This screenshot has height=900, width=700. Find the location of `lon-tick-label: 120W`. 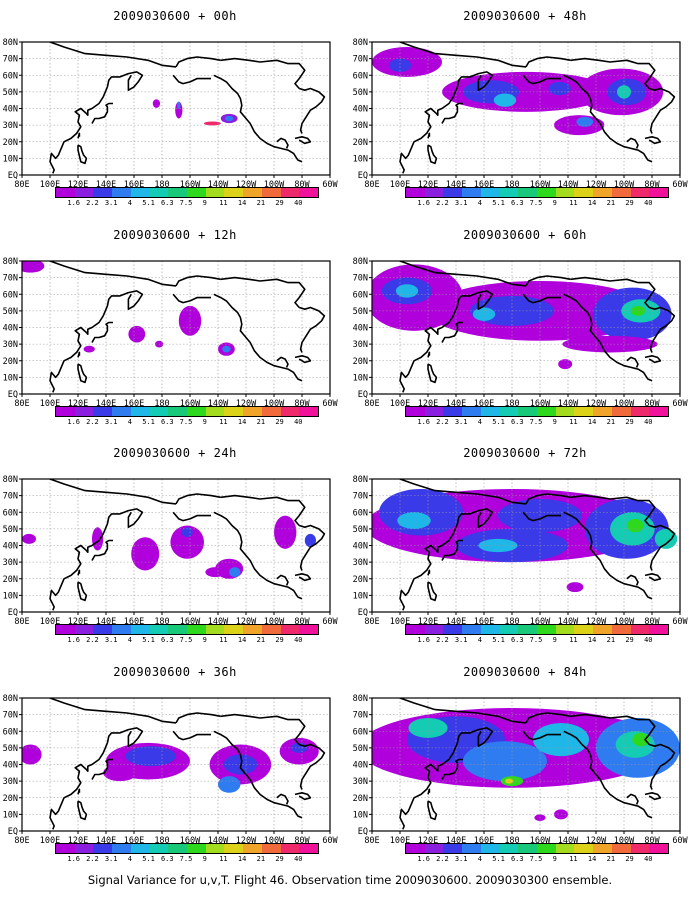

lon-tick-label: 120W is located at coordinates (596, 622).